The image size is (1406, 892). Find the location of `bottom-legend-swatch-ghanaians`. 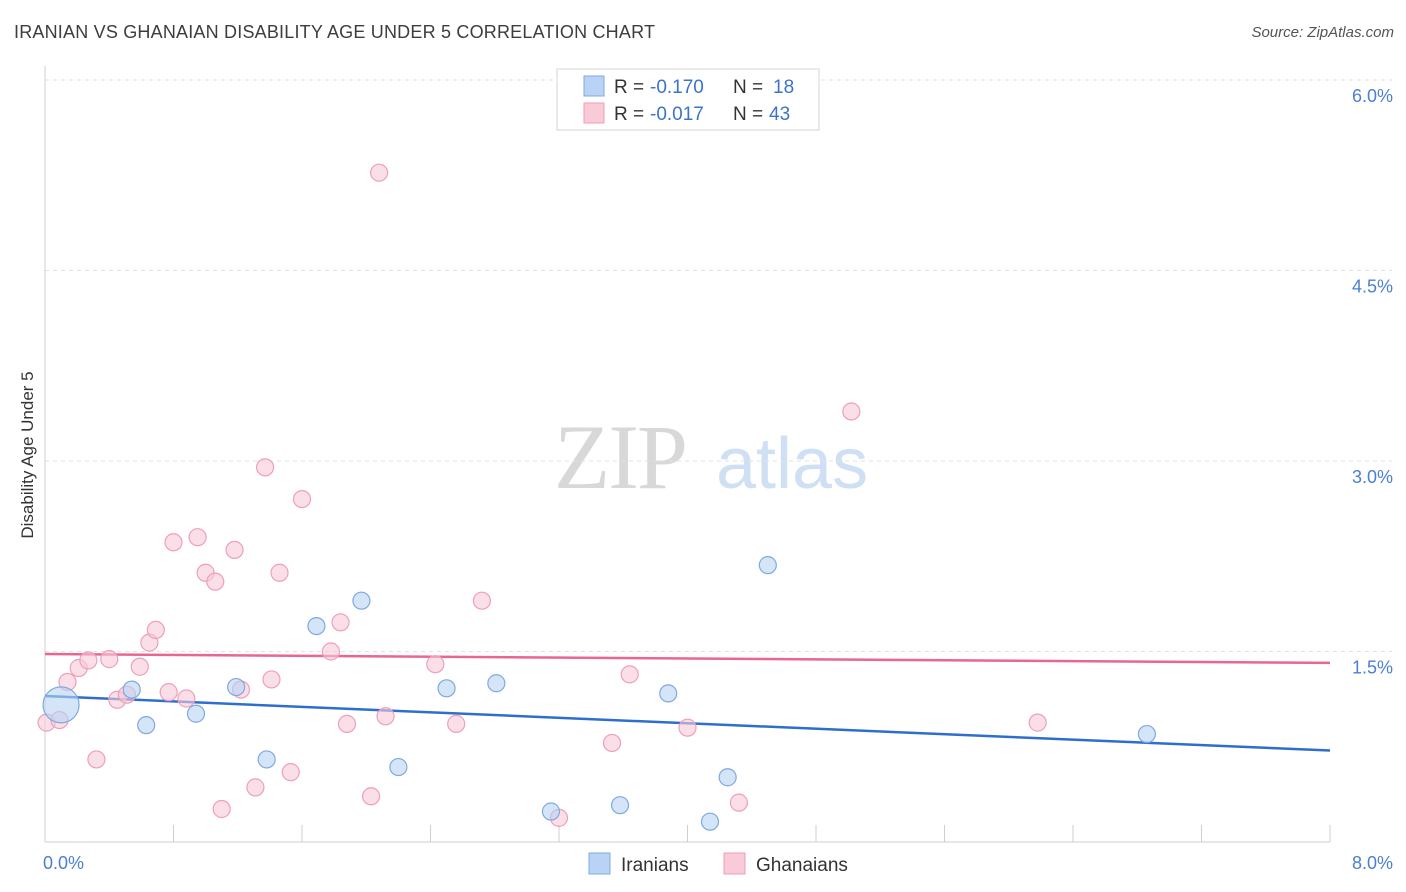

bottom-legend-swatch-ghanaians is located at coordinates (734, 863).